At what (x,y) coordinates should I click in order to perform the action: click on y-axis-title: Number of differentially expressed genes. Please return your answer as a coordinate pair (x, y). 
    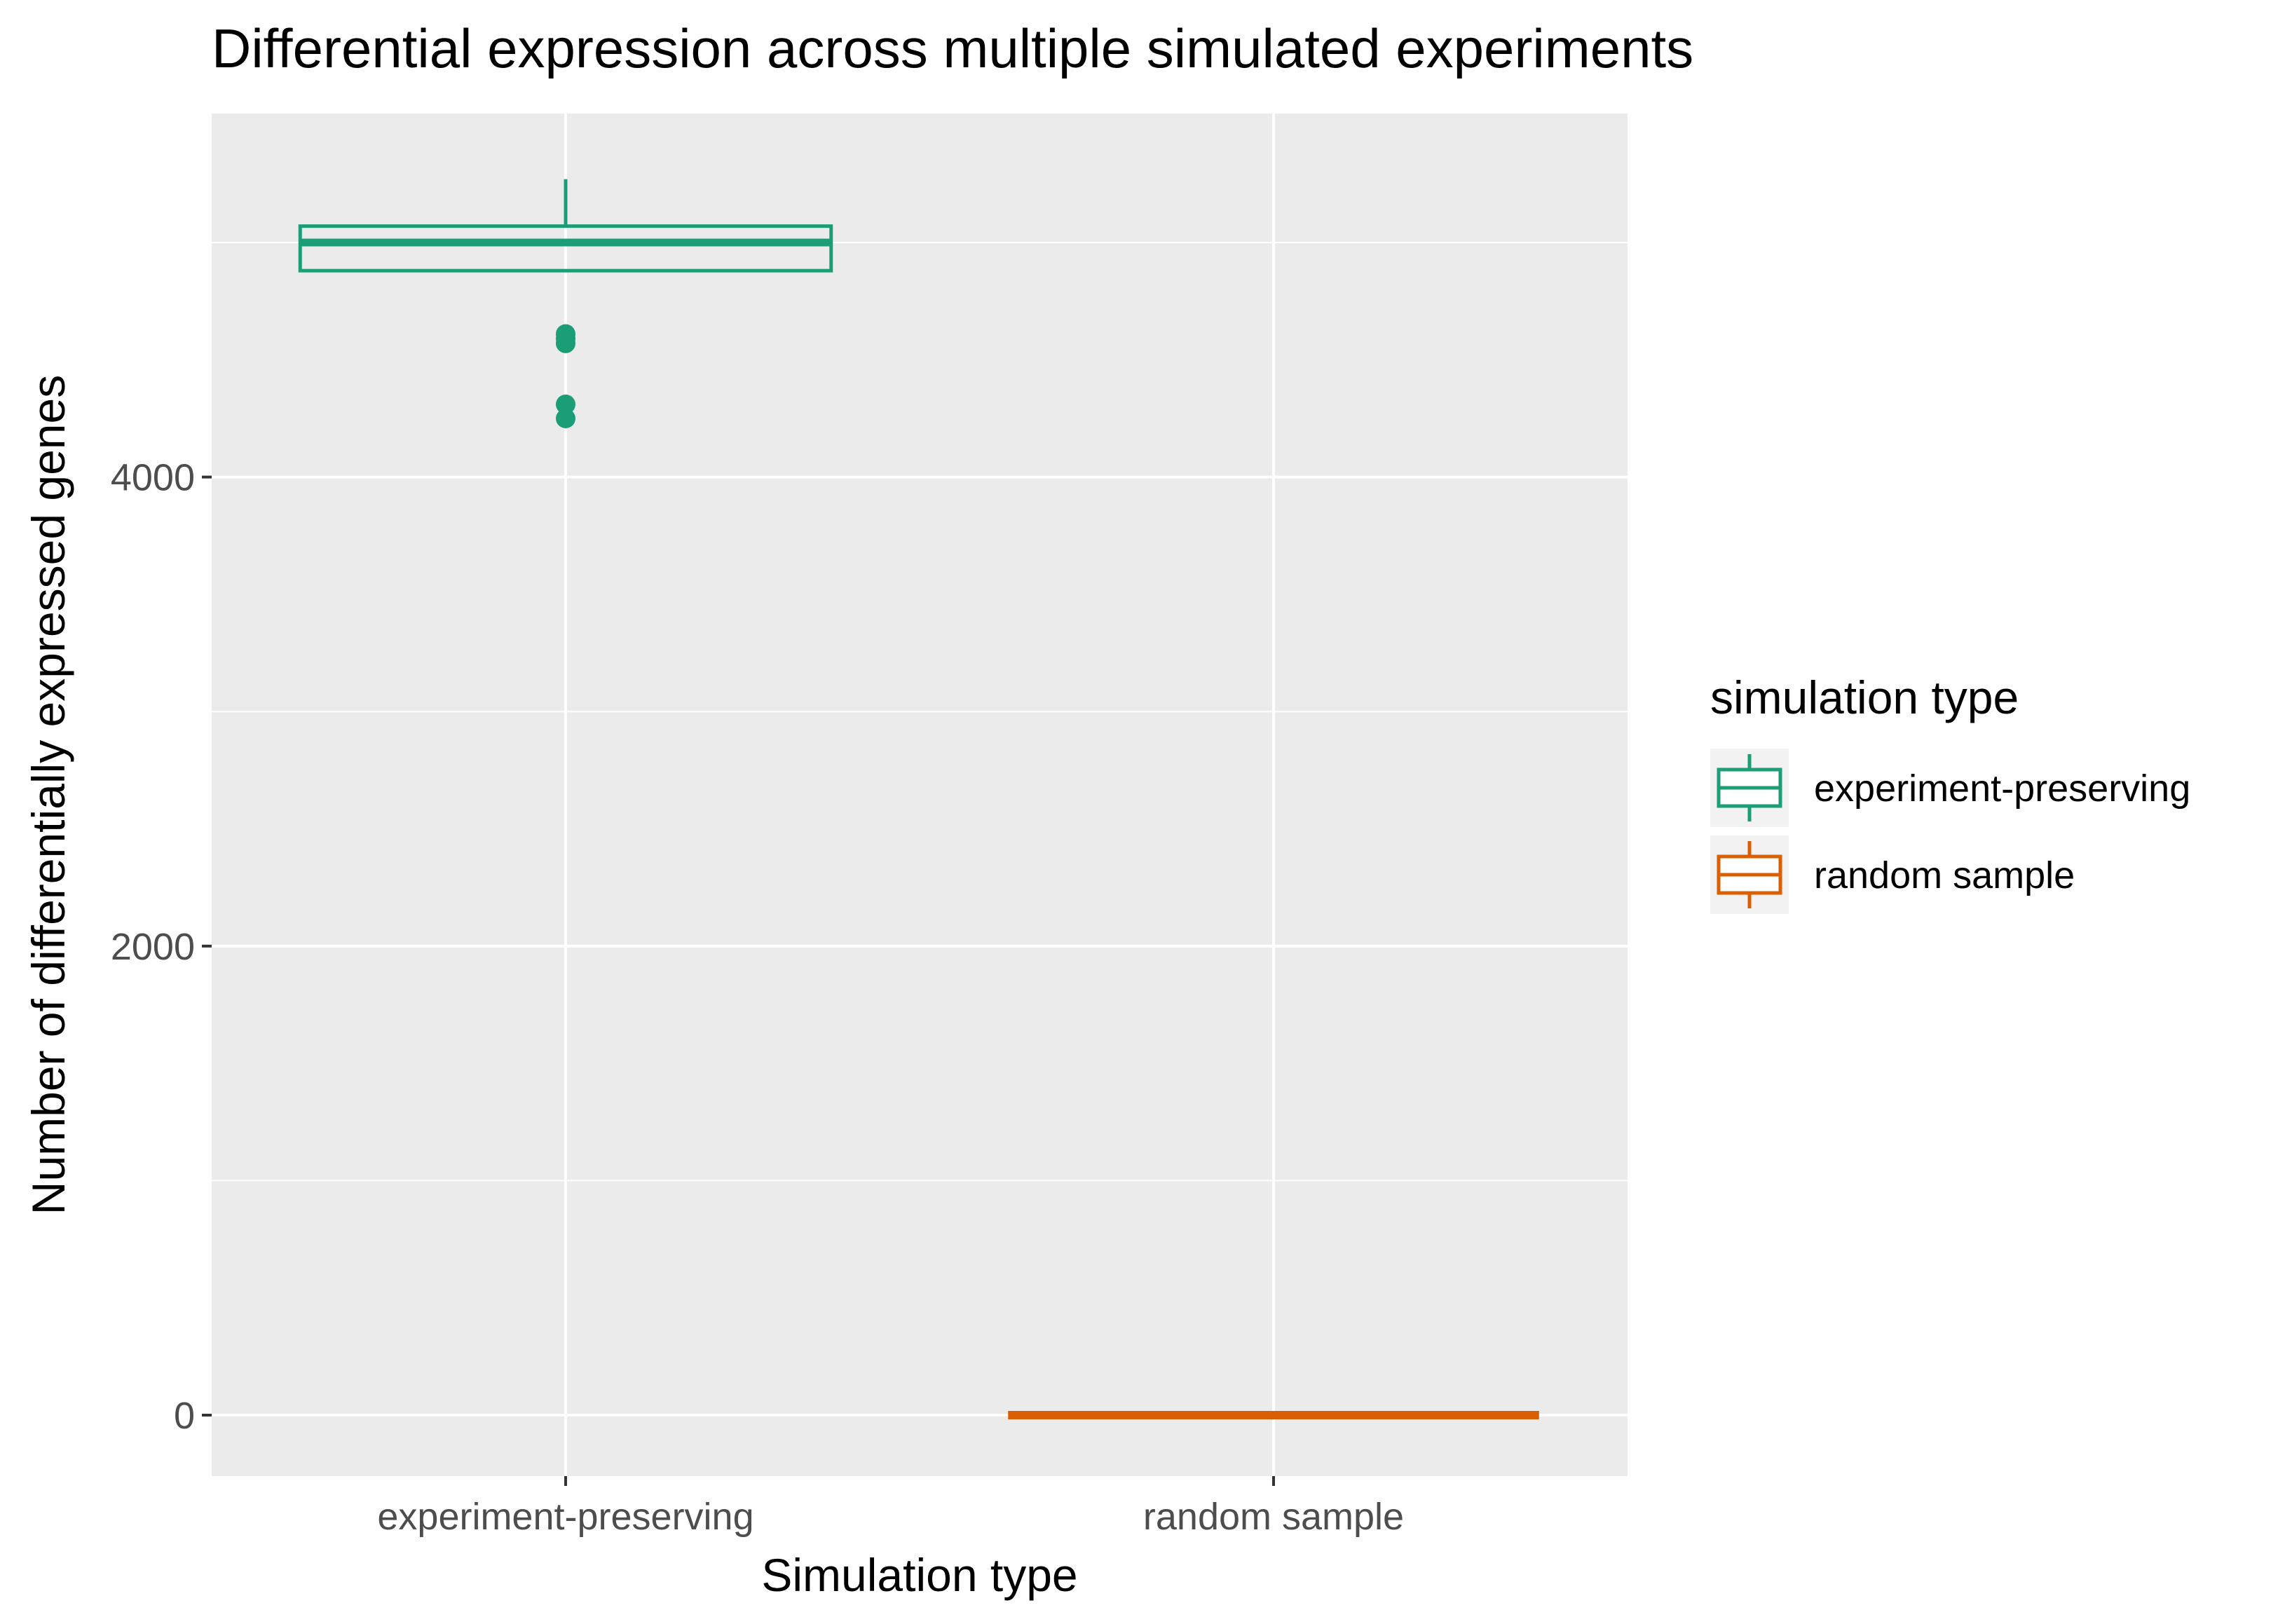
    Looking at the image, I should click on (48, 795).